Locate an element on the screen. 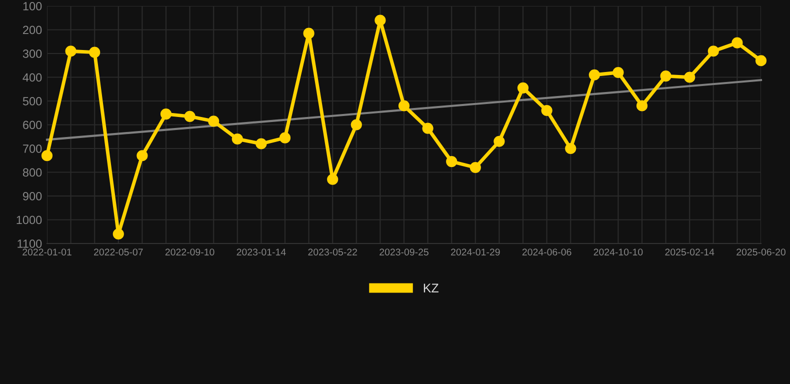  y-tick-label: 700 is located at coordinates (32, 148).